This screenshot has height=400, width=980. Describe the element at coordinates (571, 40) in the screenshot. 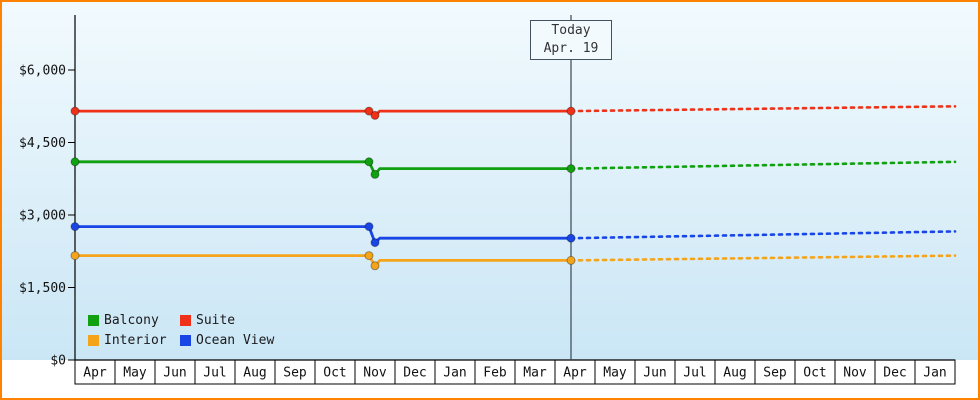

I see `today-annotation: Today Apr. 19` at that location.